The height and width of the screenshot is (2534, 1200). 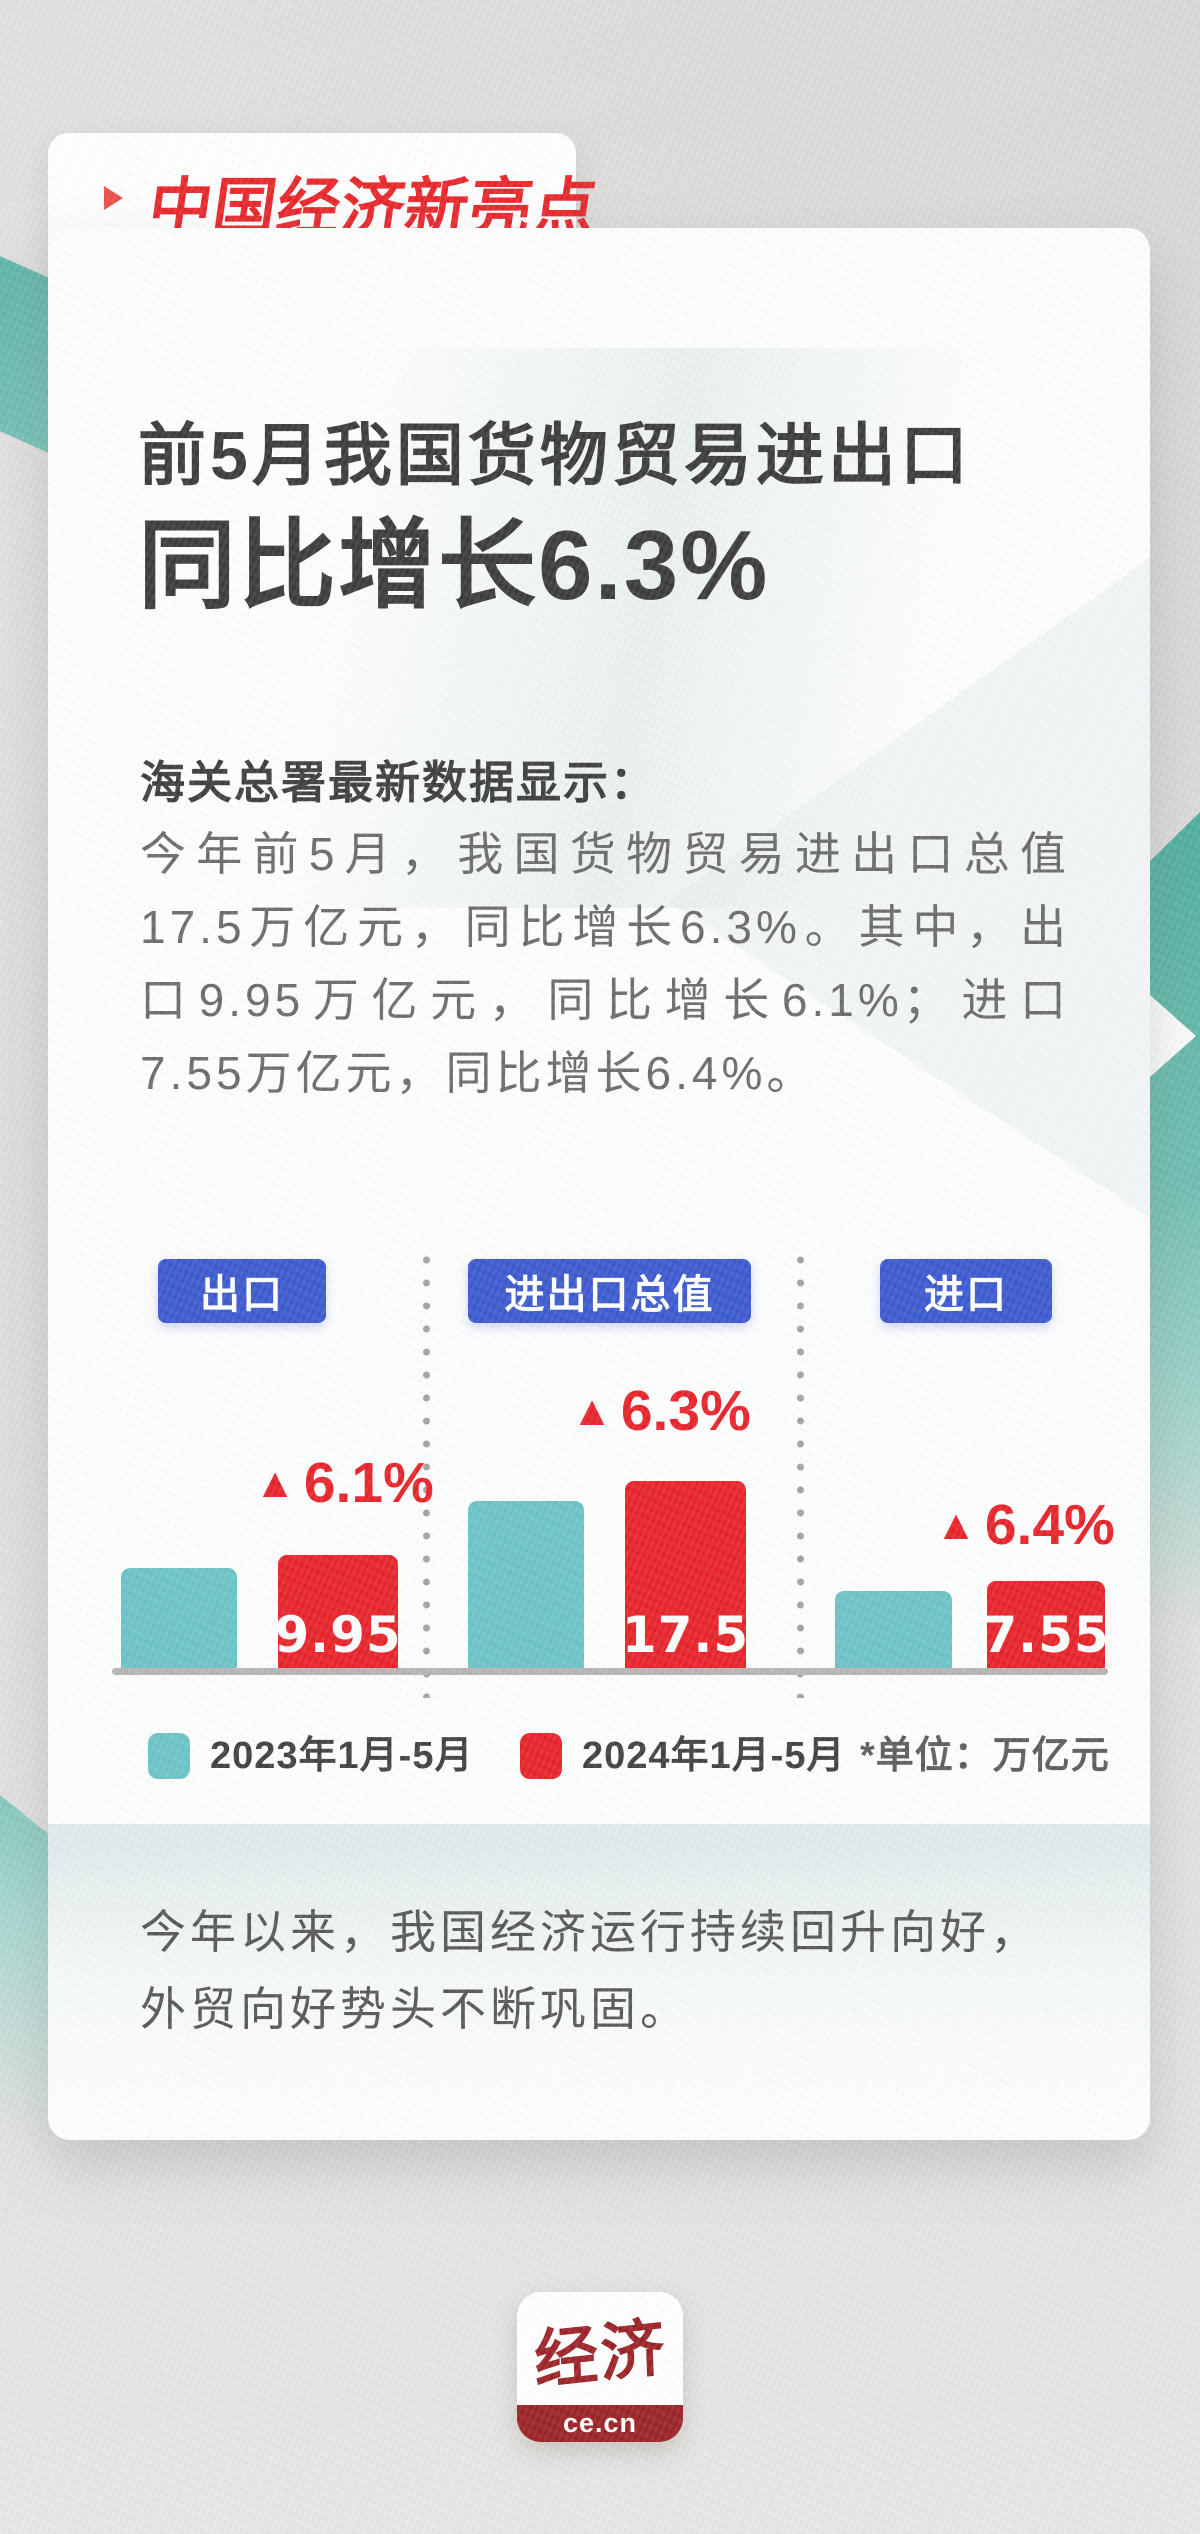 What do you see at coordinates (526, 1586) in the screenshot?
I see `bar-2023-total` at bounding box center [526, 1586].